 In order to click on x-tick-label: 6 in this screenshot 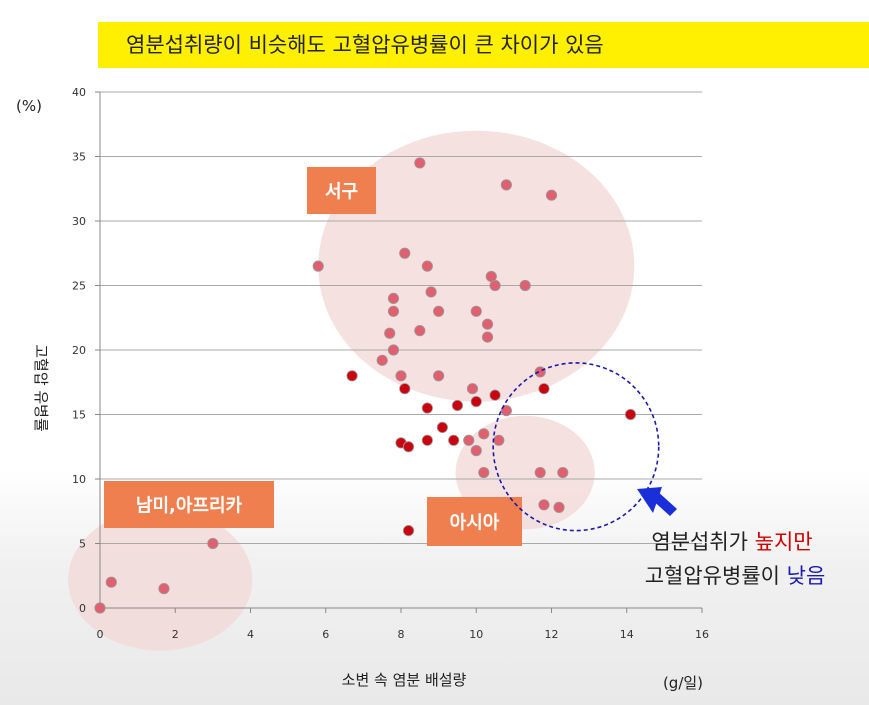, I will do `click(325, 634)`.